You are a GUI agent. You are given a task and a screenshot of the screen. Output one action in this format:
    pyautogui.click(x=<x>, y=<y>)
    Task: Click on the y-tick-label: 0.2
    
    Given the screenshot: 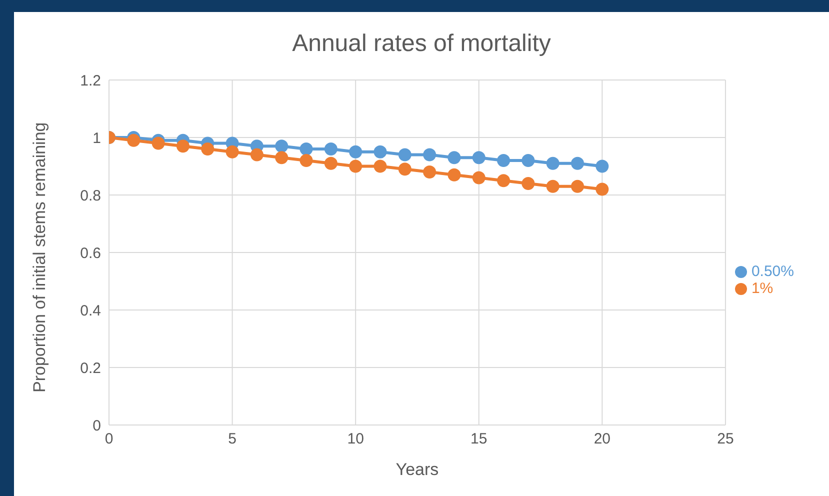 What is the action you would take?
    pyautogui.click(x=90, y=368)
    